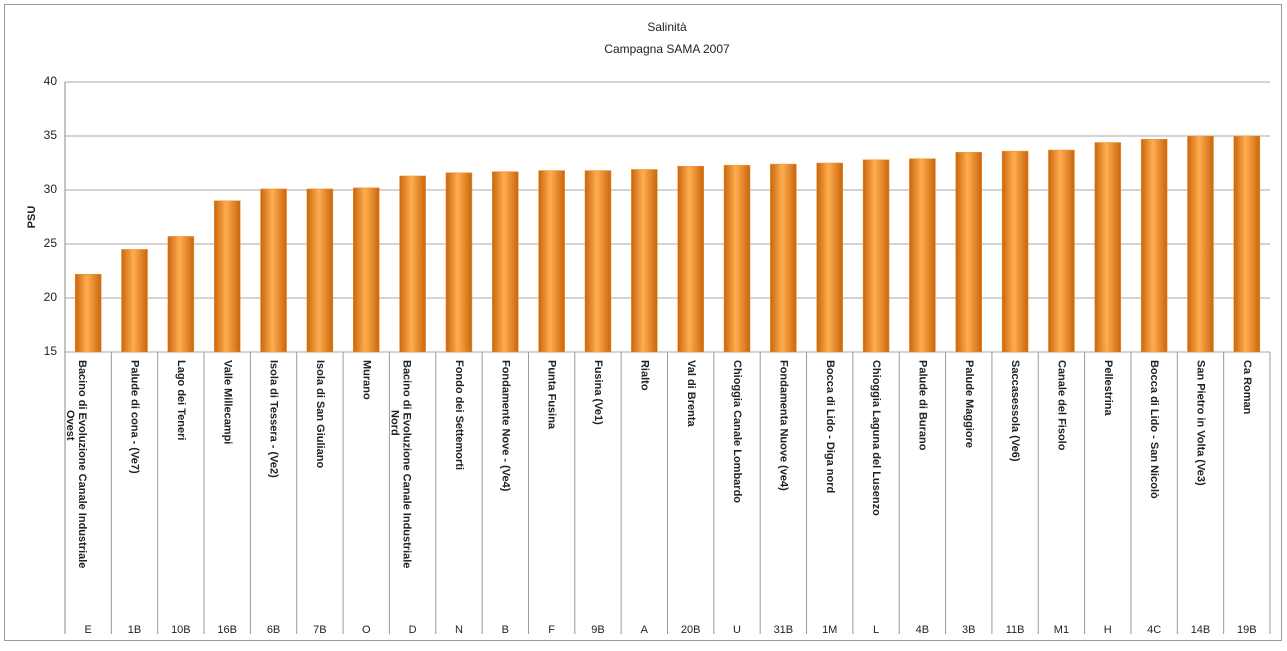  I want to click on category-code: 10B, so click(181, 630).